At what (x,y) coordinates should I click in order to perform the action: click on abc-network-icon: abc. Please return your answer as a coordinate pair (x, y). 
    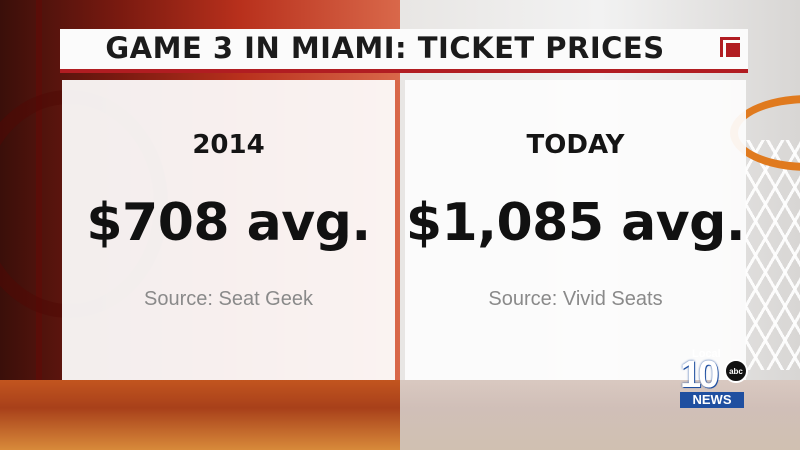
    Looking at the image, I should click on (736, 371).